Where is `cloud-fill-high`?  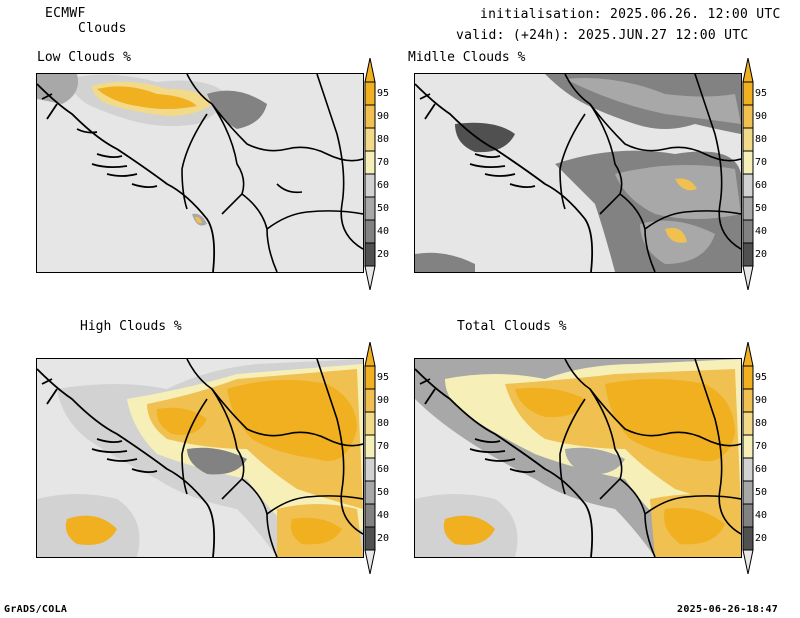
cloud-fill-high is located at coordinates (200, 458).